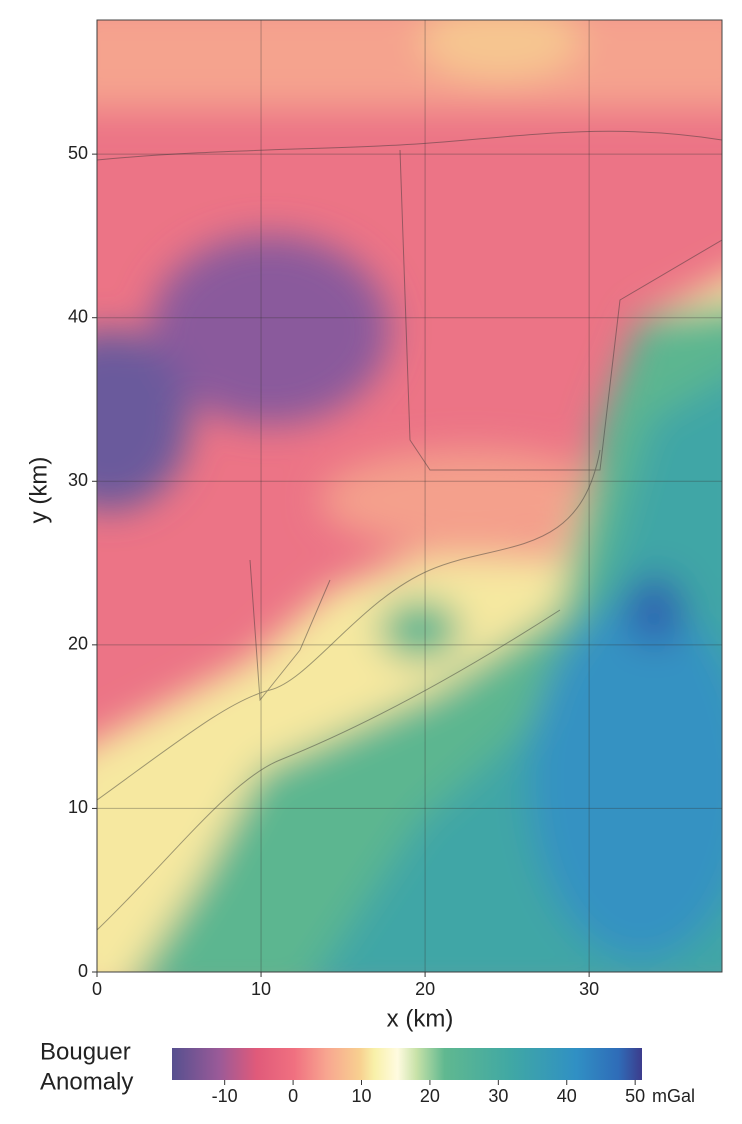  I want to click on colorbar-tick-label: 20, so click(430, 1096).